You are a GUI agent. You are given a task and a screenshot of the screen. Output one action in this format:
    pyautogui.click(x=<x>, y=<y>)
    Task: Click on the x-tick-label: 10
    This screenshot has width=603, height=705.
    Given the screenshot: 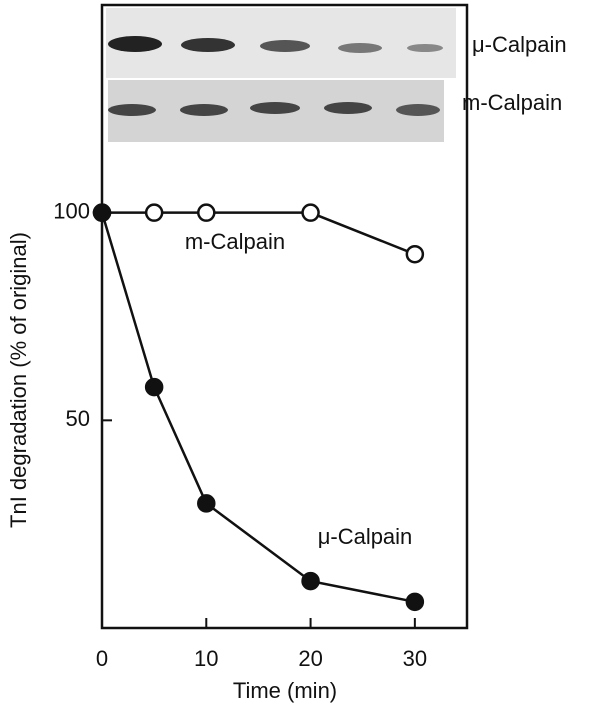 What is the action you would take?
    pyautogui.click(x=206, y=658)
    